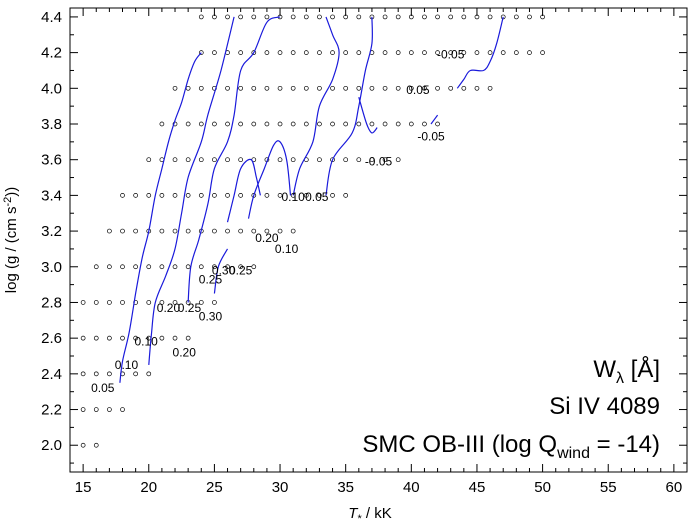 The height and width of the screenshot is (524, 693). What do you see at coordinates (51, 267) in the screenshot?
I see `y-tick-label: 3.0` at bounding box center [51, 267].